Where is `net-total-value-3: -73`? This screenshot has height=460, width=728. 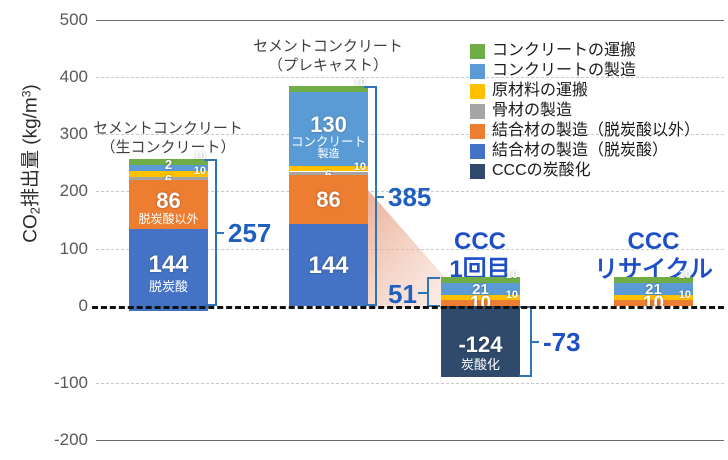
net-total-value-3: -73 is located at coordinates (562, 342).